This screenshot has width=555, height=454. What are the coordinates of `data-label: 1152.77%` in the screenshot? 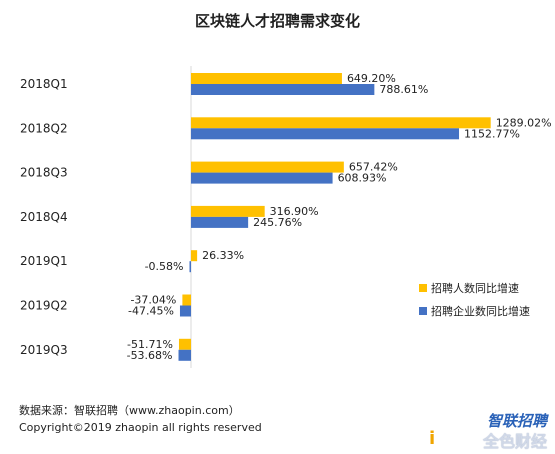 It's located at (492, 133).